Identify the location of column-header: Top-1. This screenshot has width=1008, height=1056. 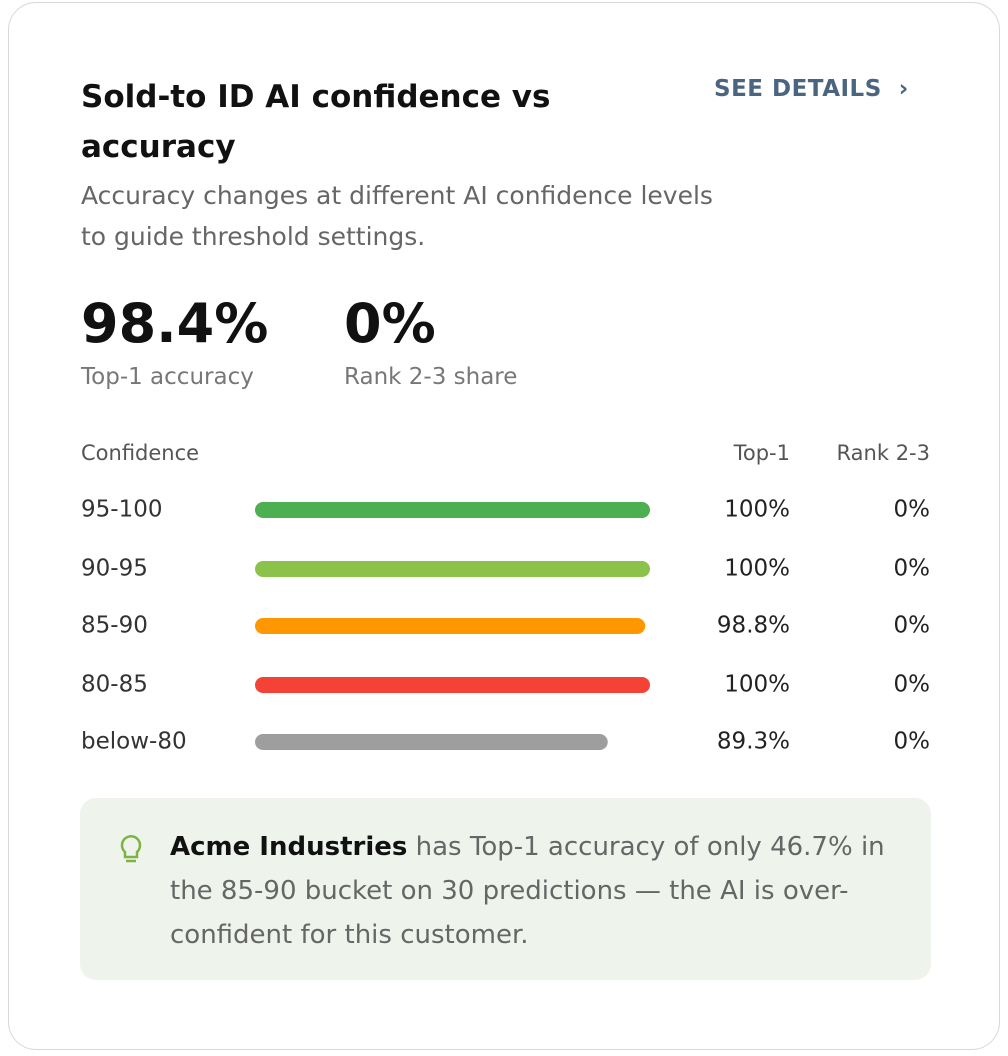
(761, 453).